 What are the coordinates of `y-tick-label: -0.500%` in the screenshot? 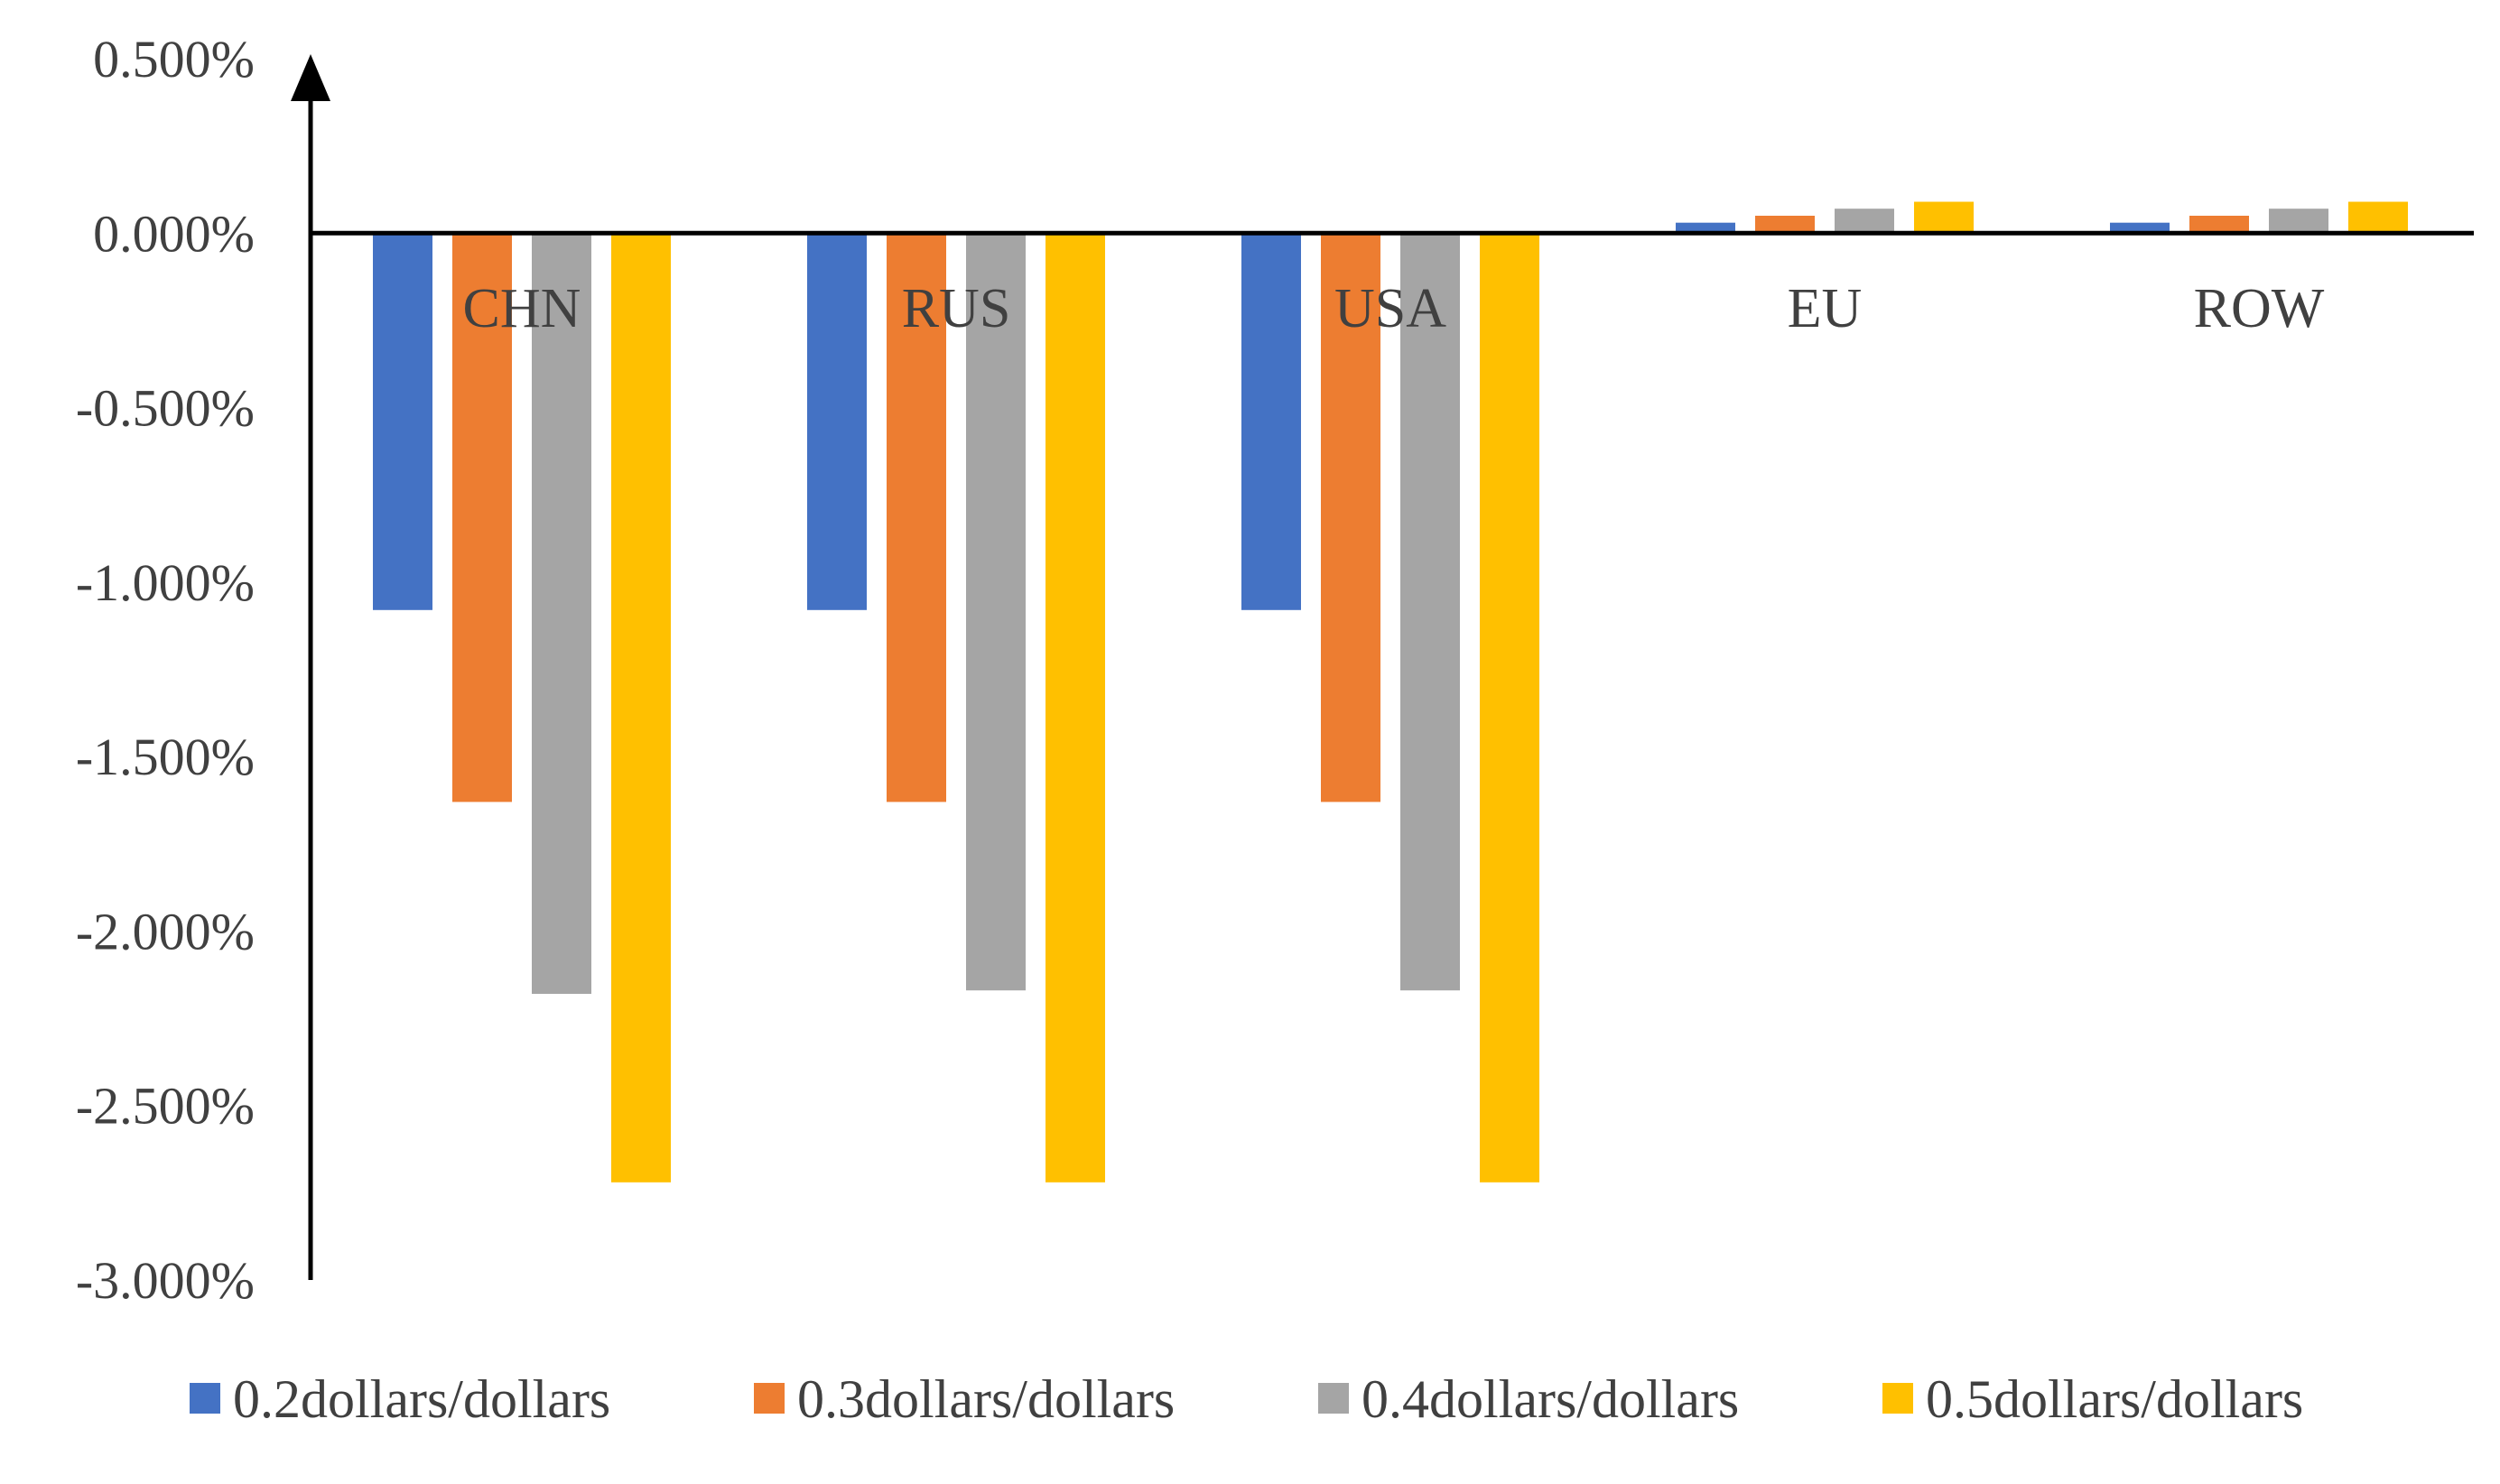 It's located at (165, 409).